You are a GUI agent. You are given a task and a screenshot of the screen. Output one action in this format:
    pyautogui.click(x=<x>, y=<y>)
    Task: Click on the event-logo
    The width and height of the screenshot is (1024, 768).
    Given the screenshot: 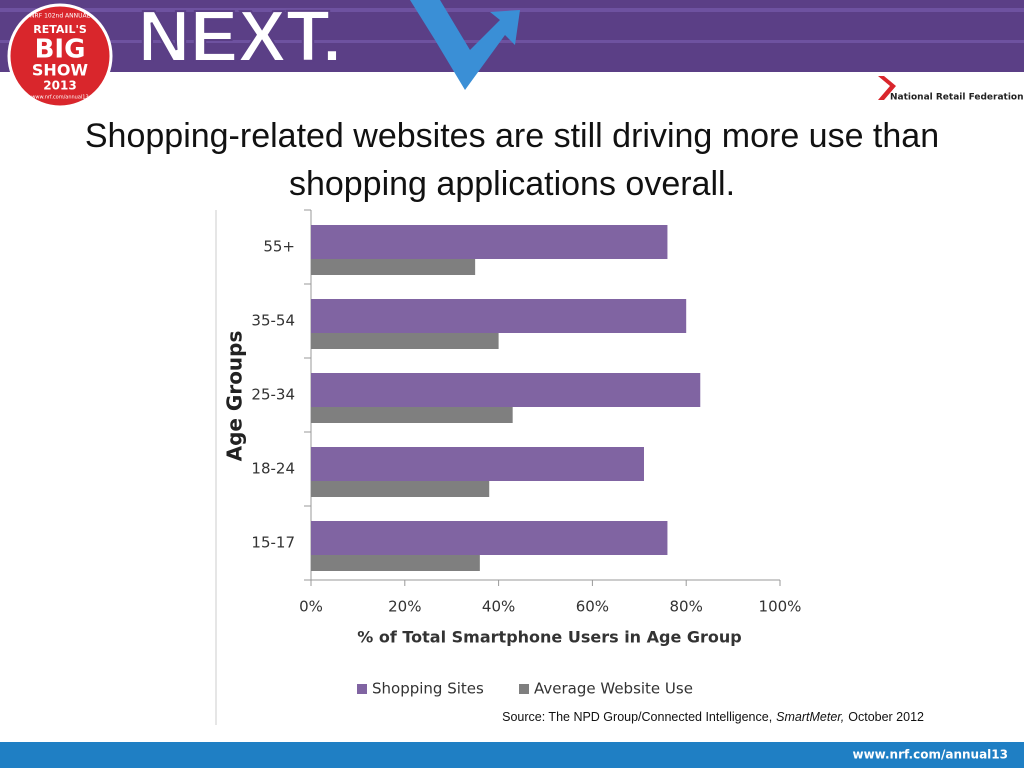 What is the action you would take?
    pyautogui.click(x=60, y=56)
    